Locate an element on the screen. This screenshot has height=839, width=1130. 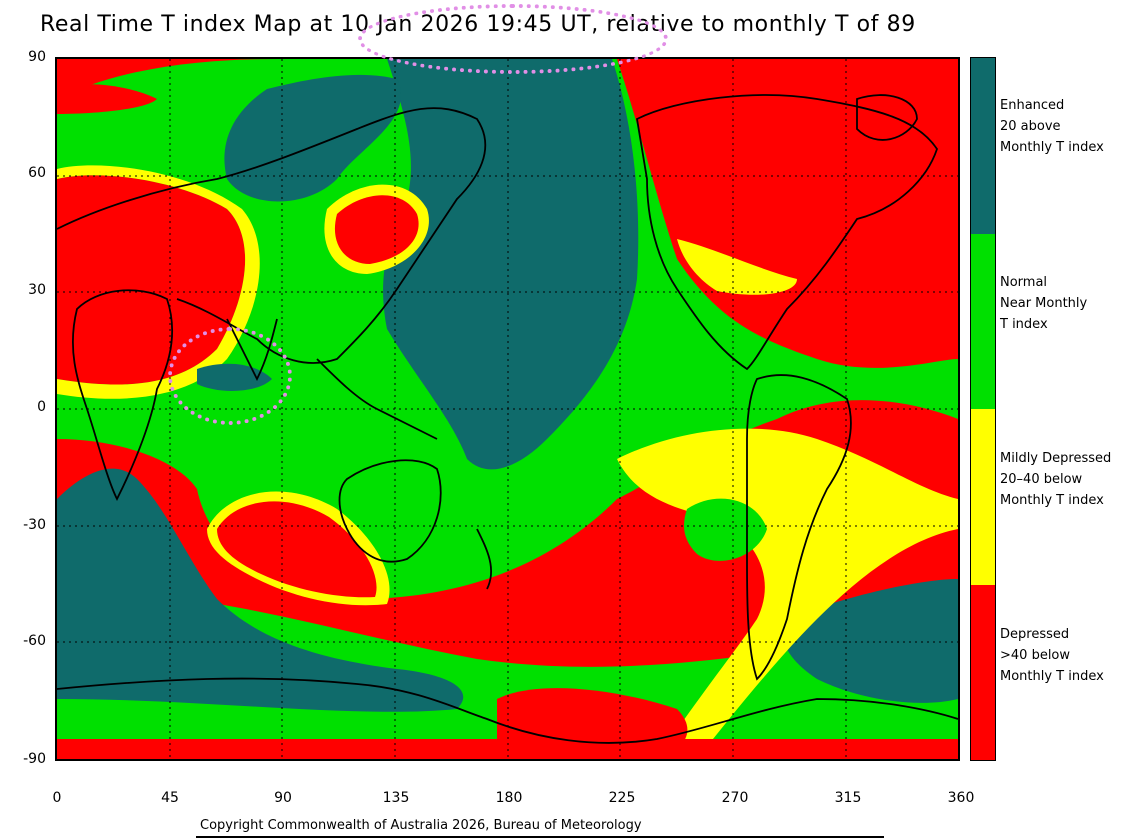
legend-swatch-normal is located at coordinates (983, 321).